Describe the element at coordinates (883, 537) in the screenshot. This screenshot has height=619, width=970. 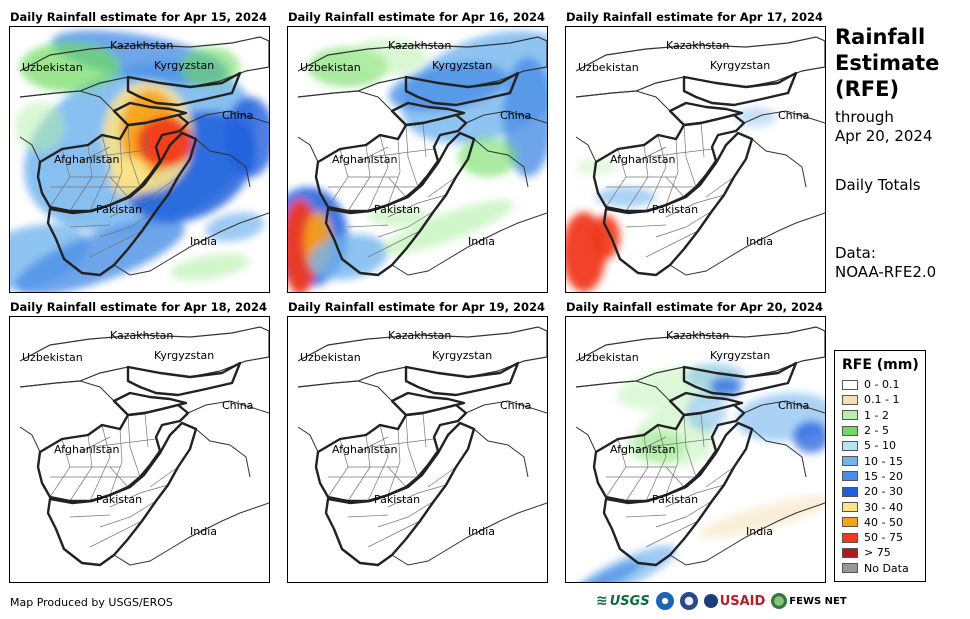
I see `legend-item: 50 - 75` at that location.